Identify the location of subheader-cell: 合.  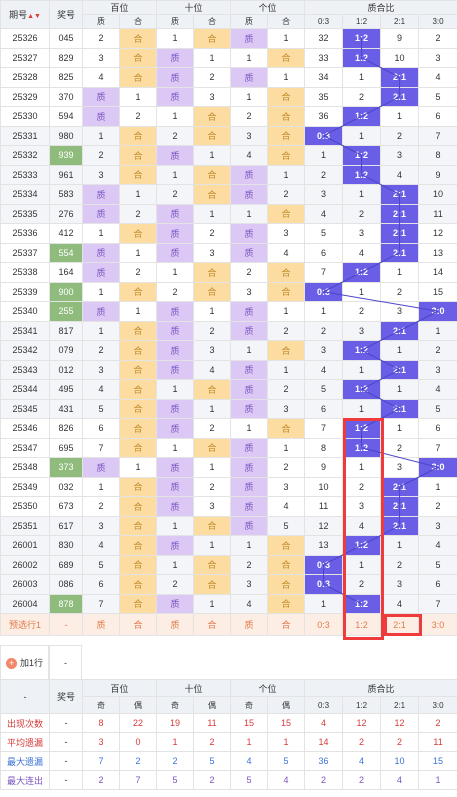
(138, 21).